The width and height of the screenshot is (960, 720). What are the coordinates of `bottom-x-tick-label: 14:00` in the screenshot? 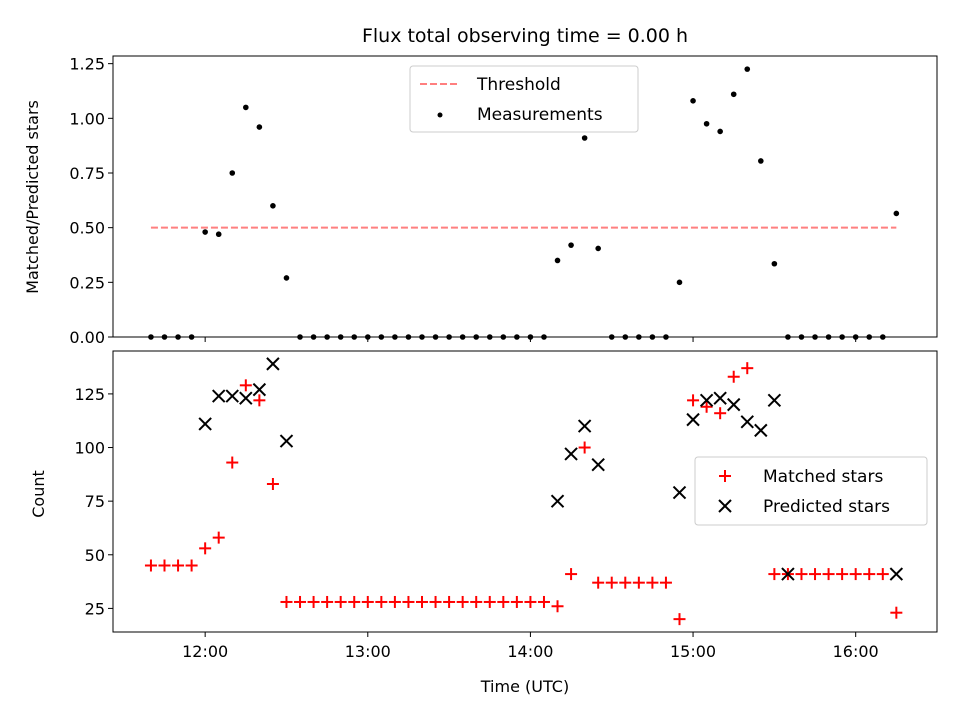 It's located at (530, 651).